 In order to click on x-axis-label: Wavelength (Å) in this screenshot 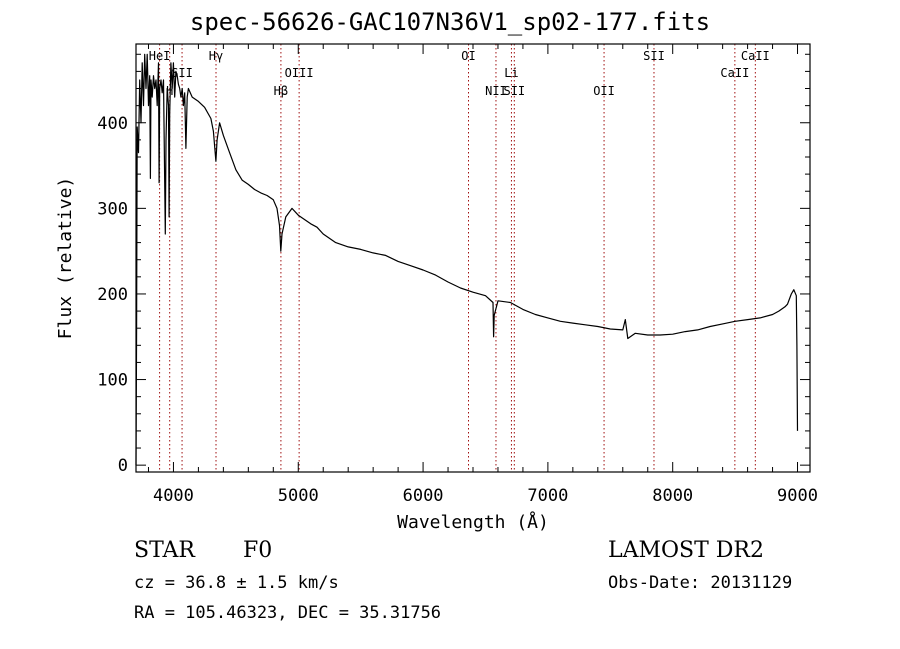, I will do `click(473, 522)`.